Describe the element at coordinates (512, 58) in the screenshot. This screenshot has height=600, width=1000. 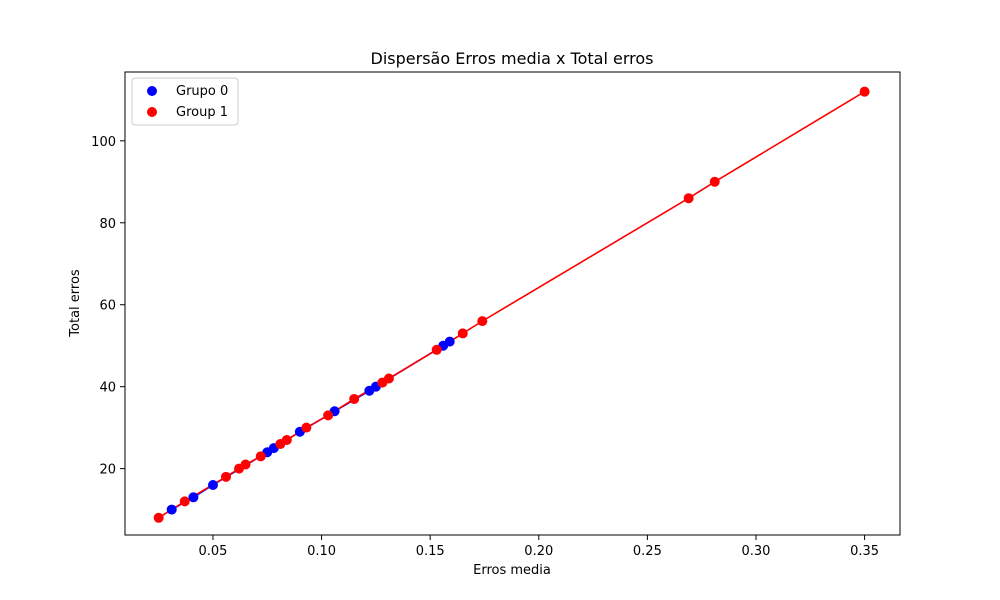
I see `chart-title: Dispersão Erros media x Total erros` at that location.